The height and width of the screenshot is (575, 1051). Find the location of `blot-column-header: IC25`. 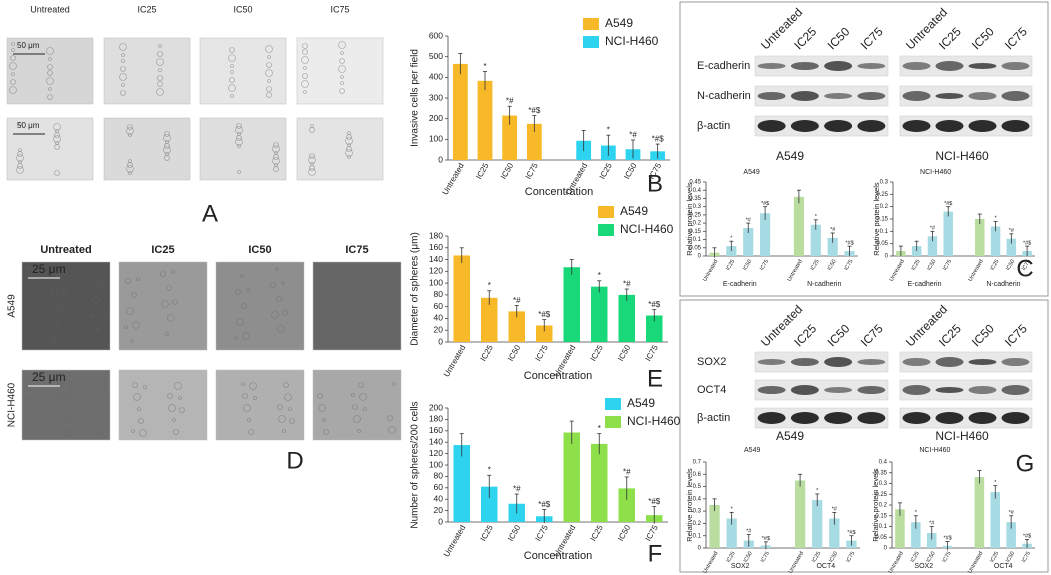

blot-column-header: IC25 is located at coordinates (950, 38).